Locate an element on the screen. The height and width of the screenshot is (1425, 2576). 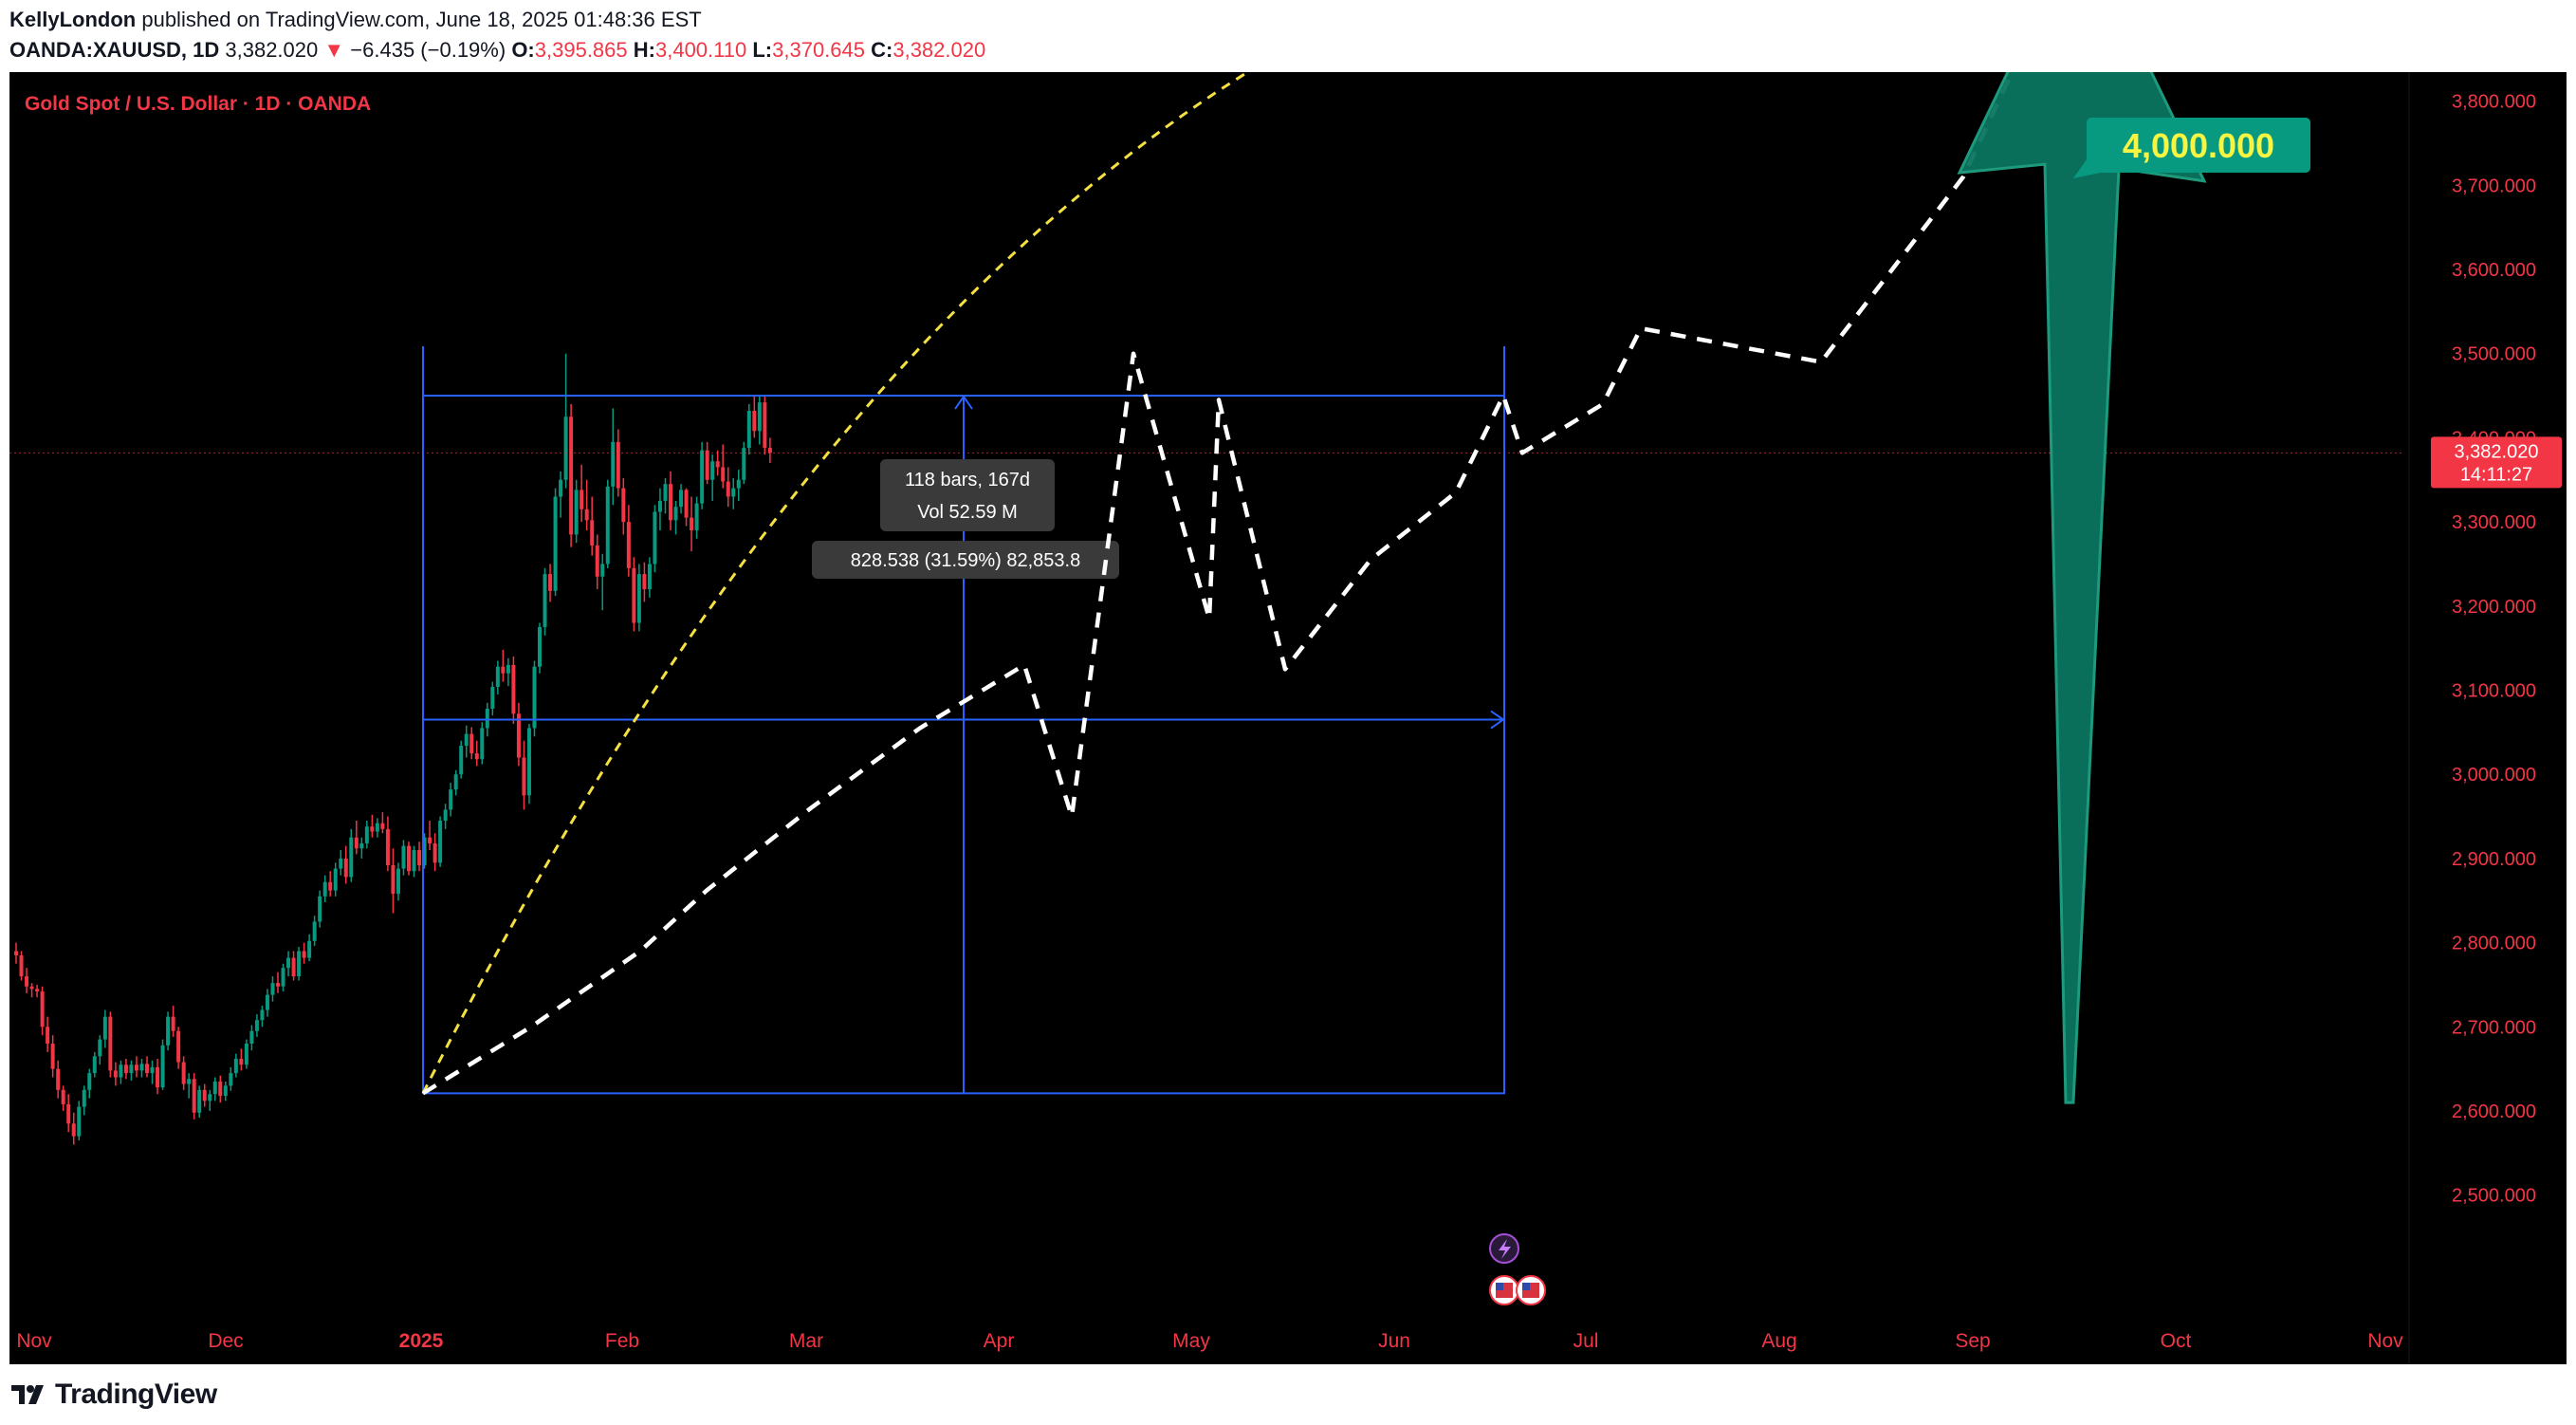
time-axis: Nov Dec 2025 Feb Mar Apr May Jun Jul Aug Sep Oct Nov is located at coordinates (1209, 1341).